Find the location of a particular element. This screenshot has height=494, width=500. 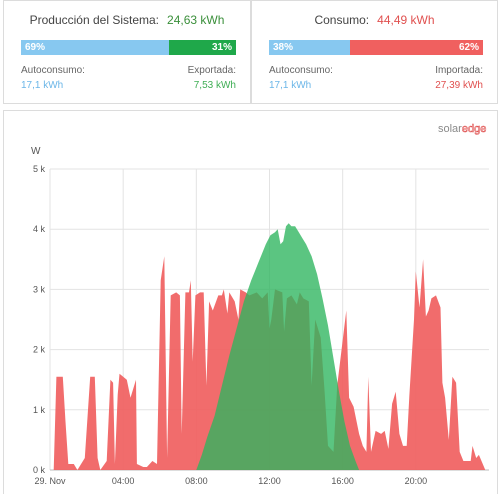

y-tick-label: 4 k is located at coordinates (39, 229).